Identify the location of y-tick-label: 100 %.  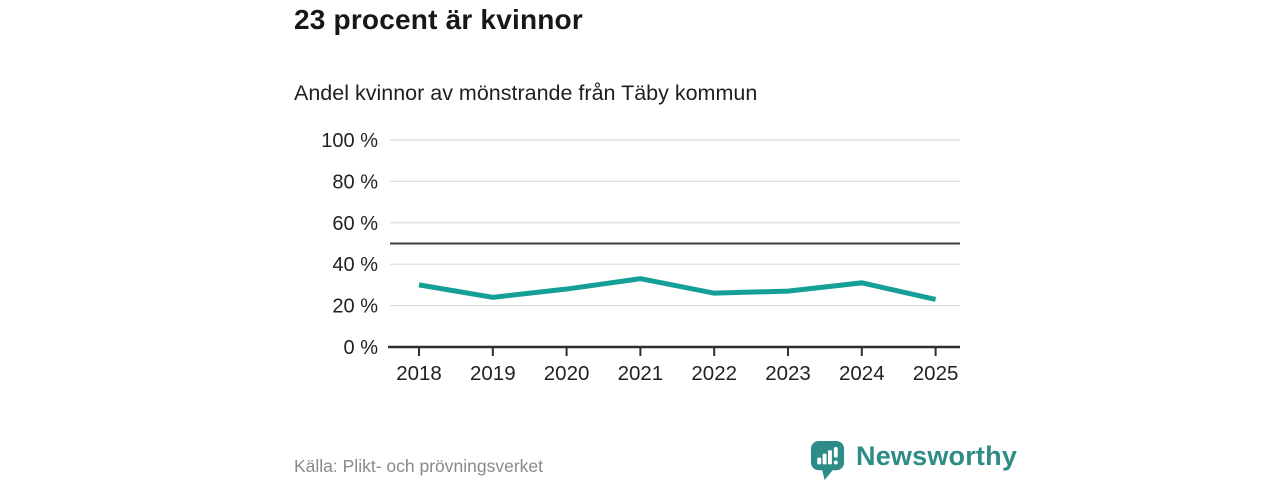
(349, 141).